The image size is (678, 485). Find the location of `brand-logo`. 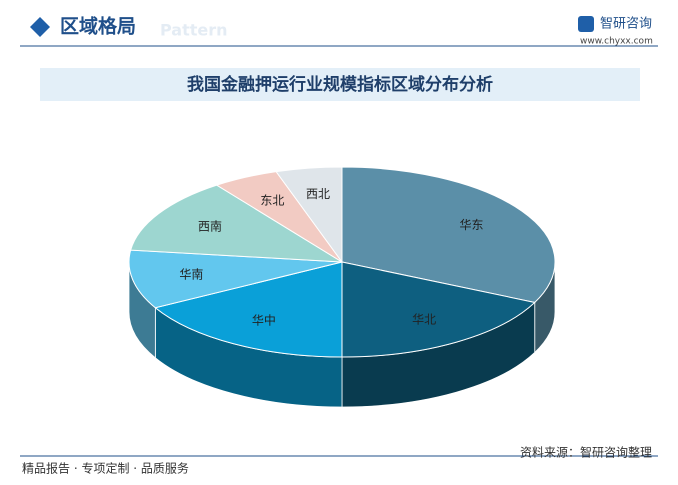

brand-logo is located at coordinates (586, 24).